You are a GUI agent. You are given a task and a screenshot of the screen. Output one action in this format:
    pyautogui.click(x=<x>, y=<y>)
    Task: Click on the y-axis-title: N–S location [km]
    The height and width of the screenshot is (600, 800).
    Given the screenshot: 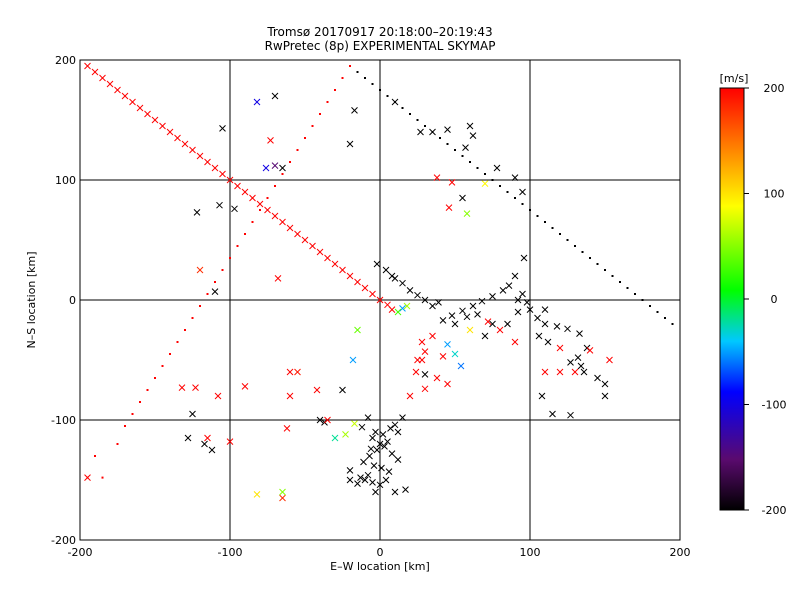 What is the action you would take?
    pyautogui.click(x=31, y=299)
    